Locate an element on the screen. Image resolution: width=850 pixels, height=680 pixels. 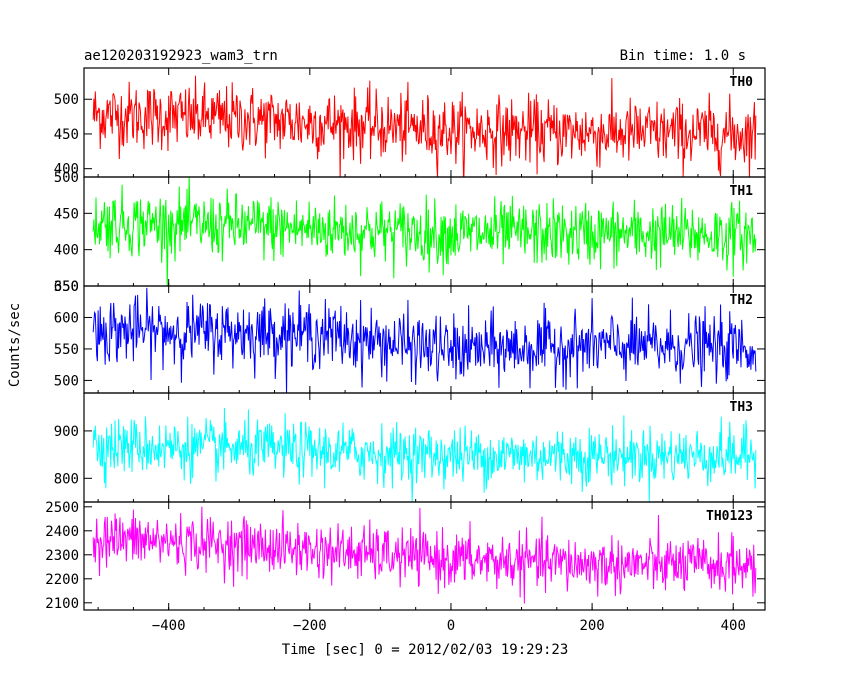
series-th2 is located at coordinates (424, 340).